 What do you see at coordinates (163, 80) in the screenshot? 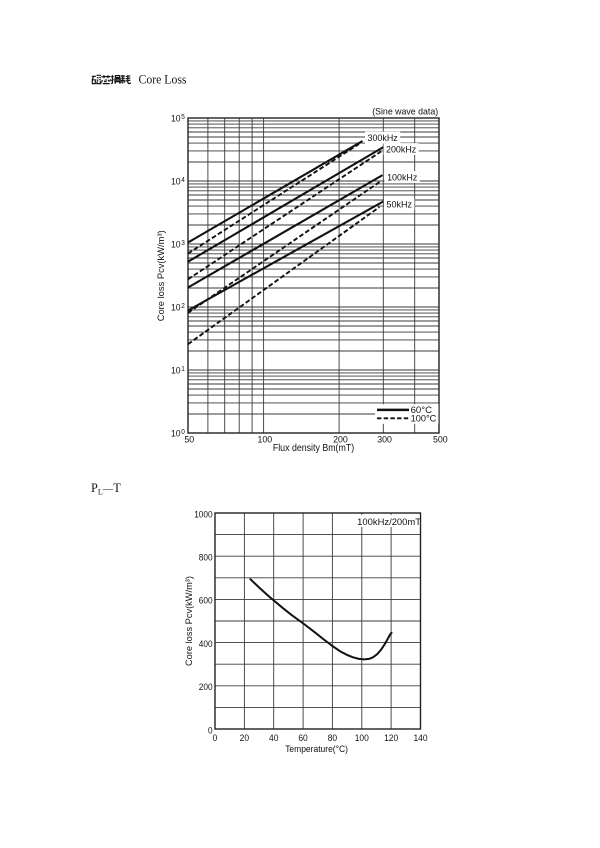
I see `svg-text: Core Loss` at bounding box center [163, 80].